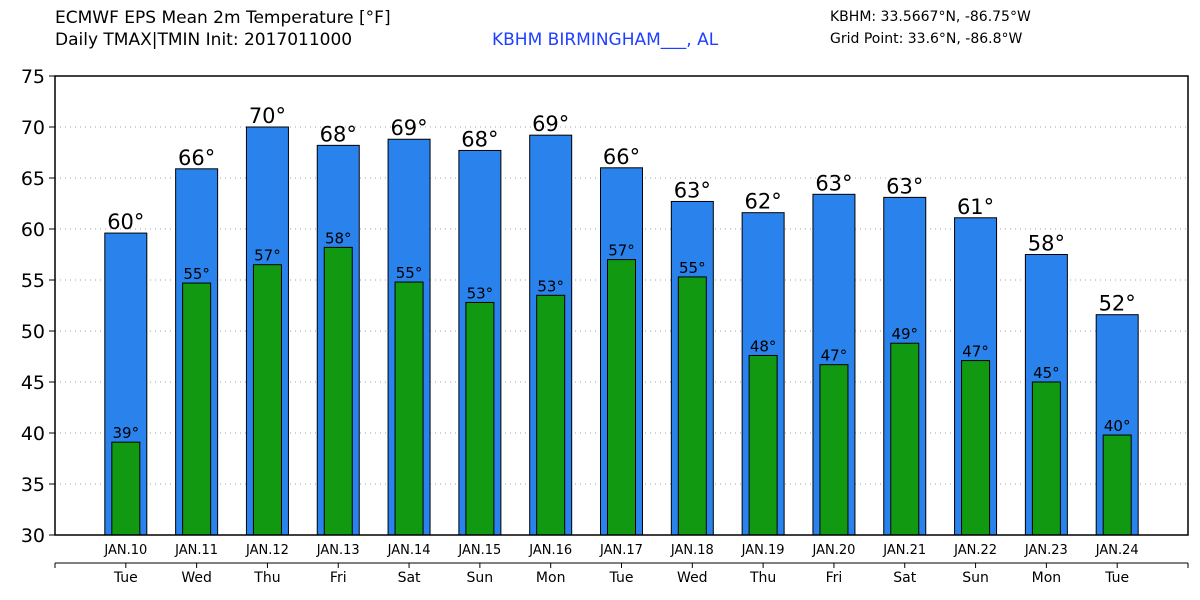 The height and width of the screenshot is (600, 1200). I want to click on tmax-label: 52°, so click(1117, 304).